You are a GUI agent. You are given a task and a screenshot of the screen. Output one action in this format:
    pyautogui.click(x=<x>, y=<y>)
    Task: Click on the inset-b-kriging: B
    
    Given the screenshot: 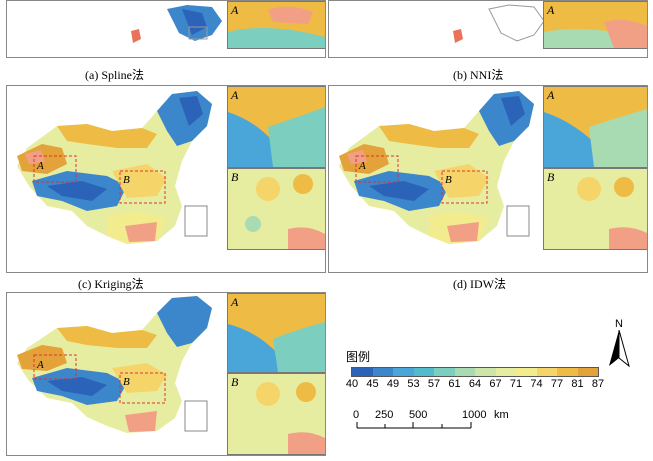 What is the action you would take?
    pyautogui.click(x=276, y=209)
    